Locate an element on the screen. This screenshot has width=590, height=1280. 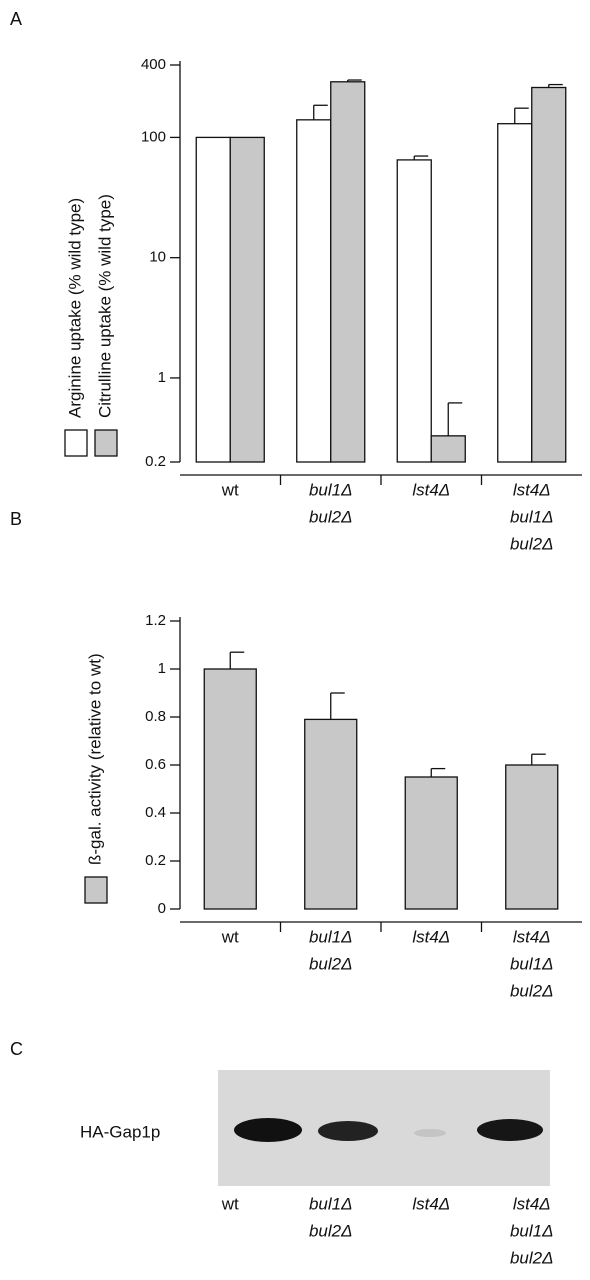
legend-label: ß-gal. activity (relative to wt) is located at coordinates (94, 759).